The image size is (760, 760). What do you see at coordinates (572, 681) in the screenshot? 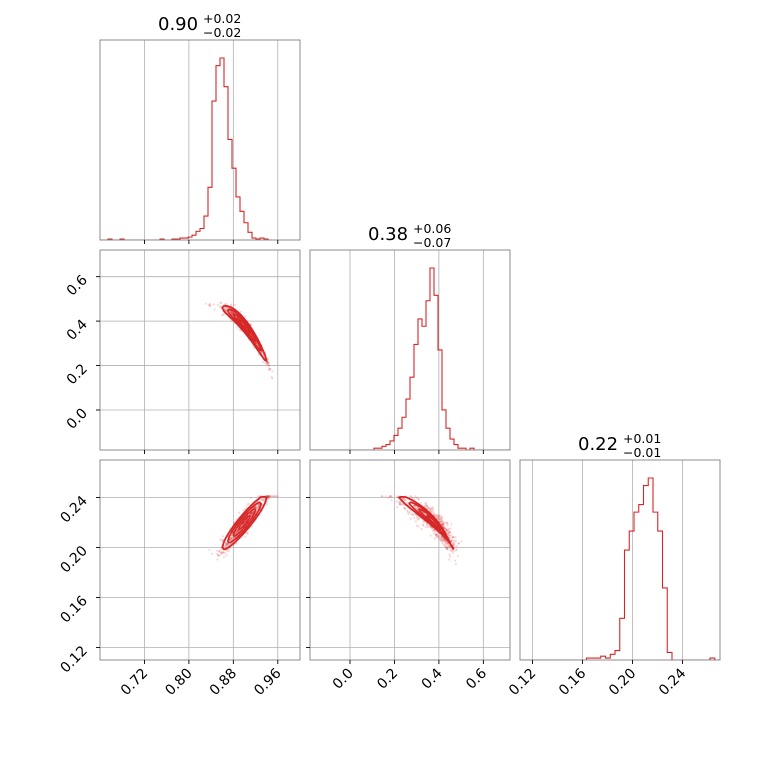
I see `x-tick-label: 0.16` at bounding box center [572, 681].